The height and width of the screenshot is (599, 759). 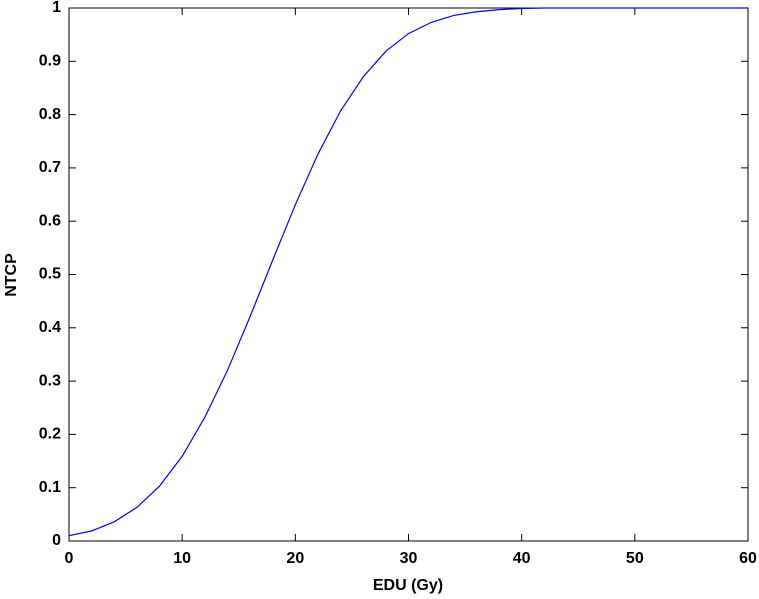 I want to click on x-tick-label: 20, so click(x=295, y=558).